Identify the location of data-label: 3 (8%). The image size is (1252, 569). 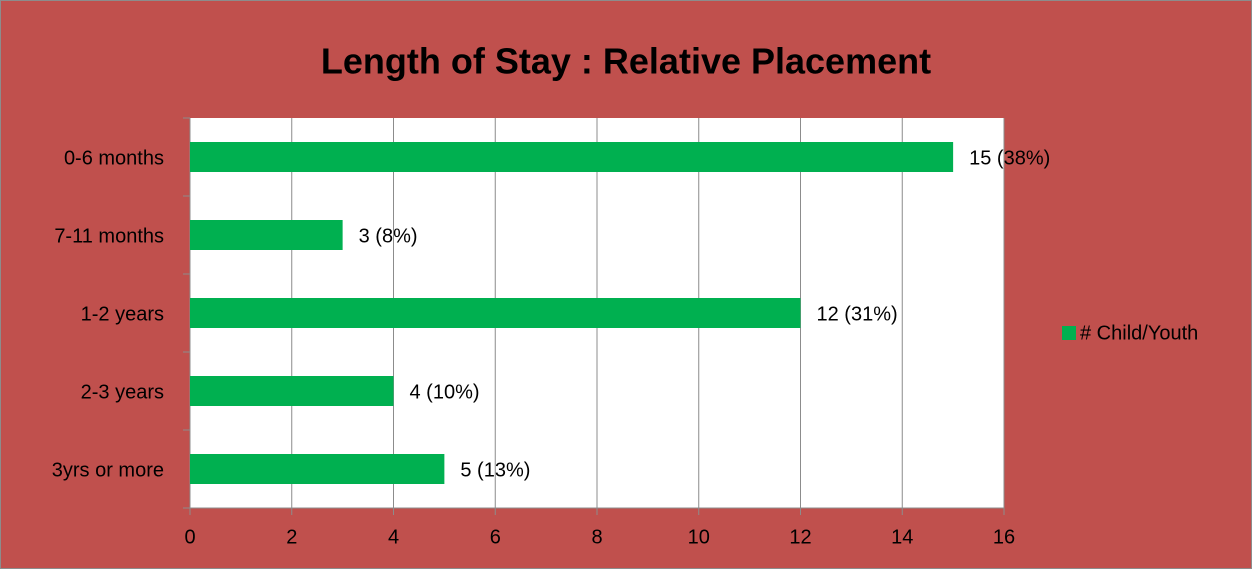
(388, 236).